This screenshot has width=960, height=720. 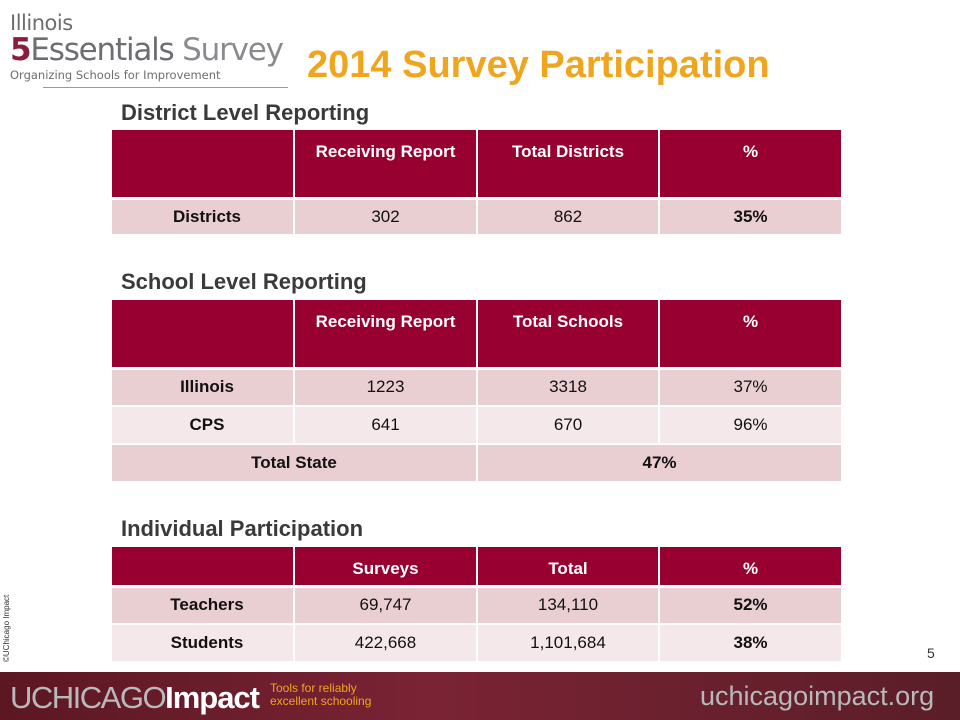 What do you see at coordinates (242, 528) in the screenshot?
I see `individual-heading: Individual Participation` at bounding box center [242, 528].